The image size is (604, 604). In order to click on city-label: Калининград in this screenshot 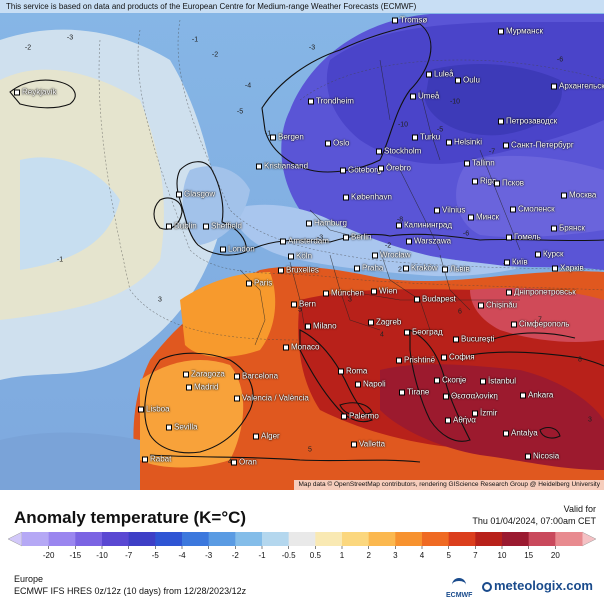, I will do `click(424, 225)`.